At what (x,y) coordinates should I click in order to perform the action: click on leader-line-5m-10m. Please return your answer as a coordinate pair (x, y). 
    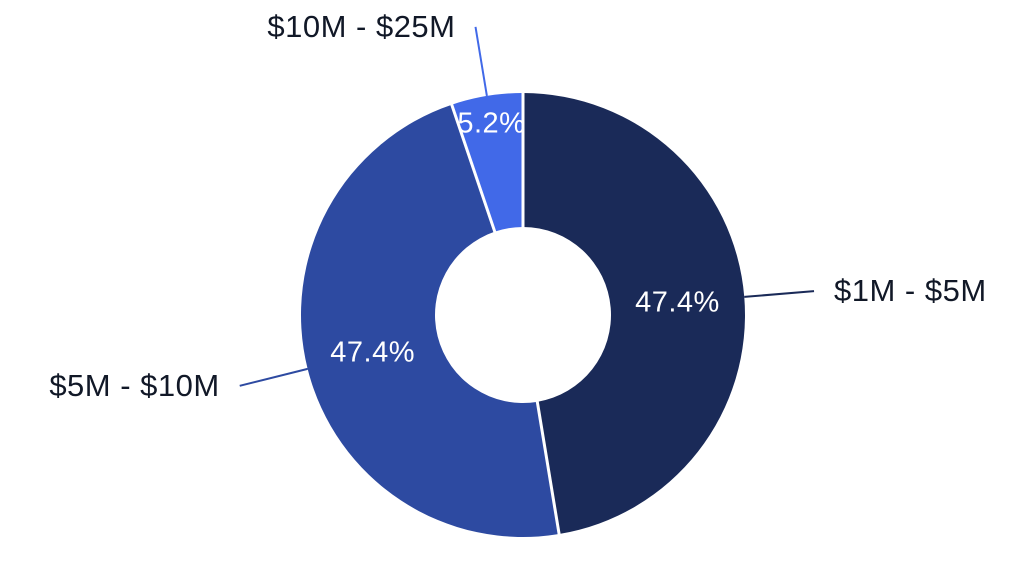
    Looking at the image, I should click on (273, 377).